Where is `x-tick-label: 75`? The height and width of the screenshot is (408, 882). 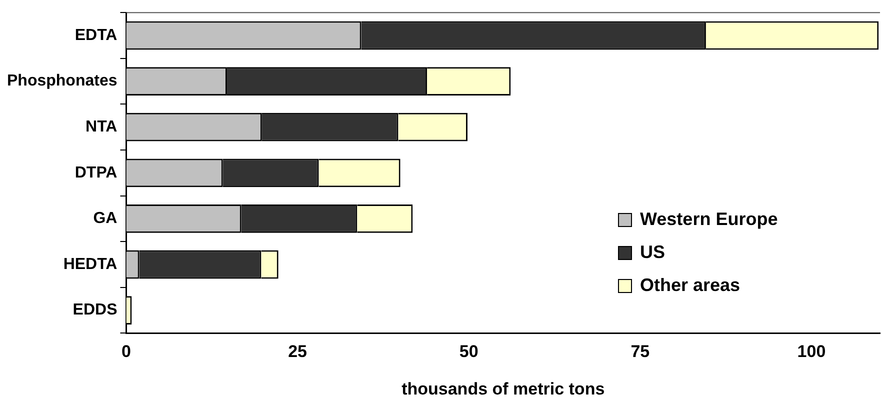 x-tick-label: 75 is located at coordinates (640, 352).